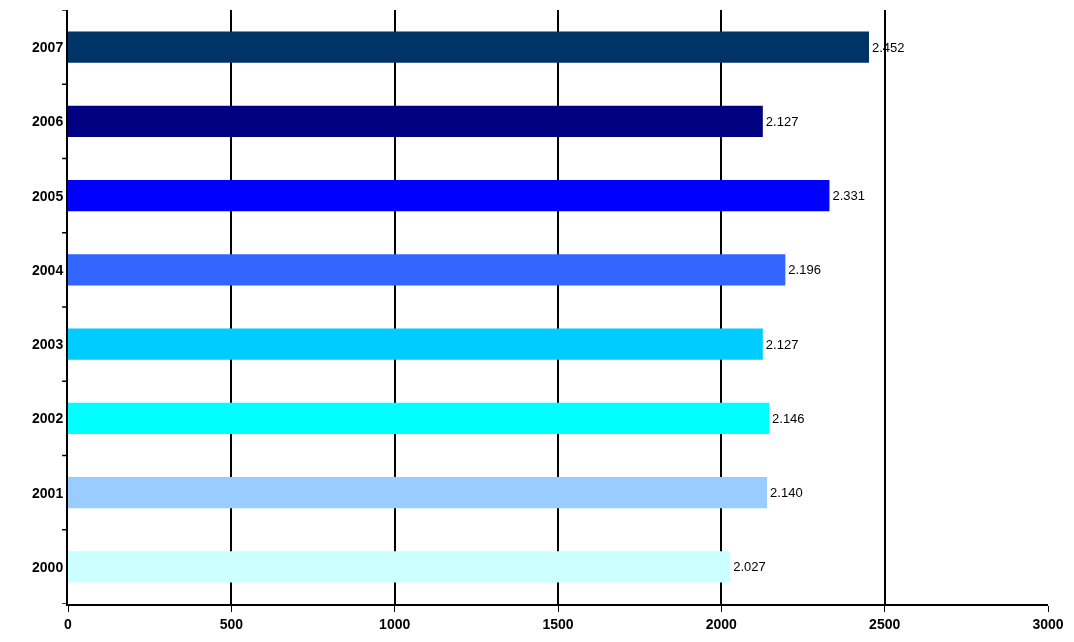 Image resolution: width=1074 pixels, height=642 pixels. I want to click on data-label: 2.196, so click(804, 270).